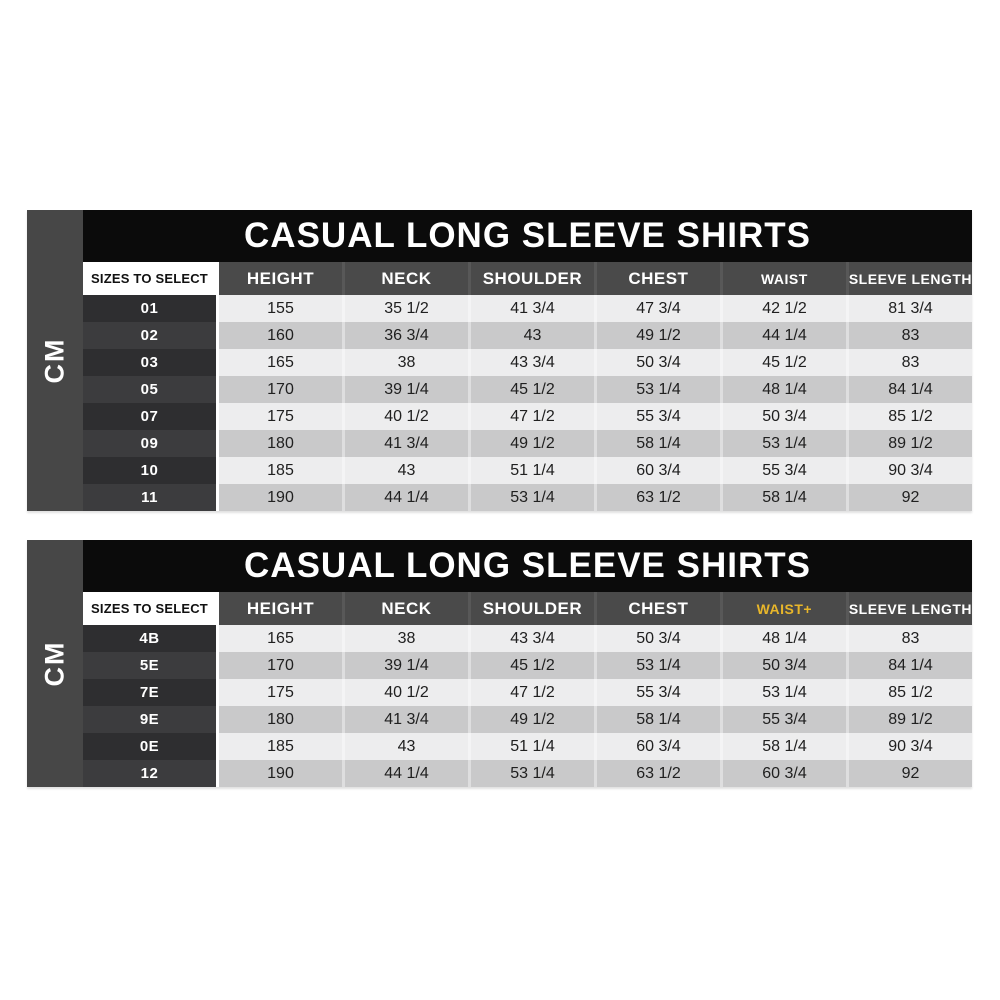 The height and width of the screenshot is (1000, 1000). What do you see at coordinates (149, 719) in the screenshot?
I see `size-cell: 9E` at bounding box center [149, 719].